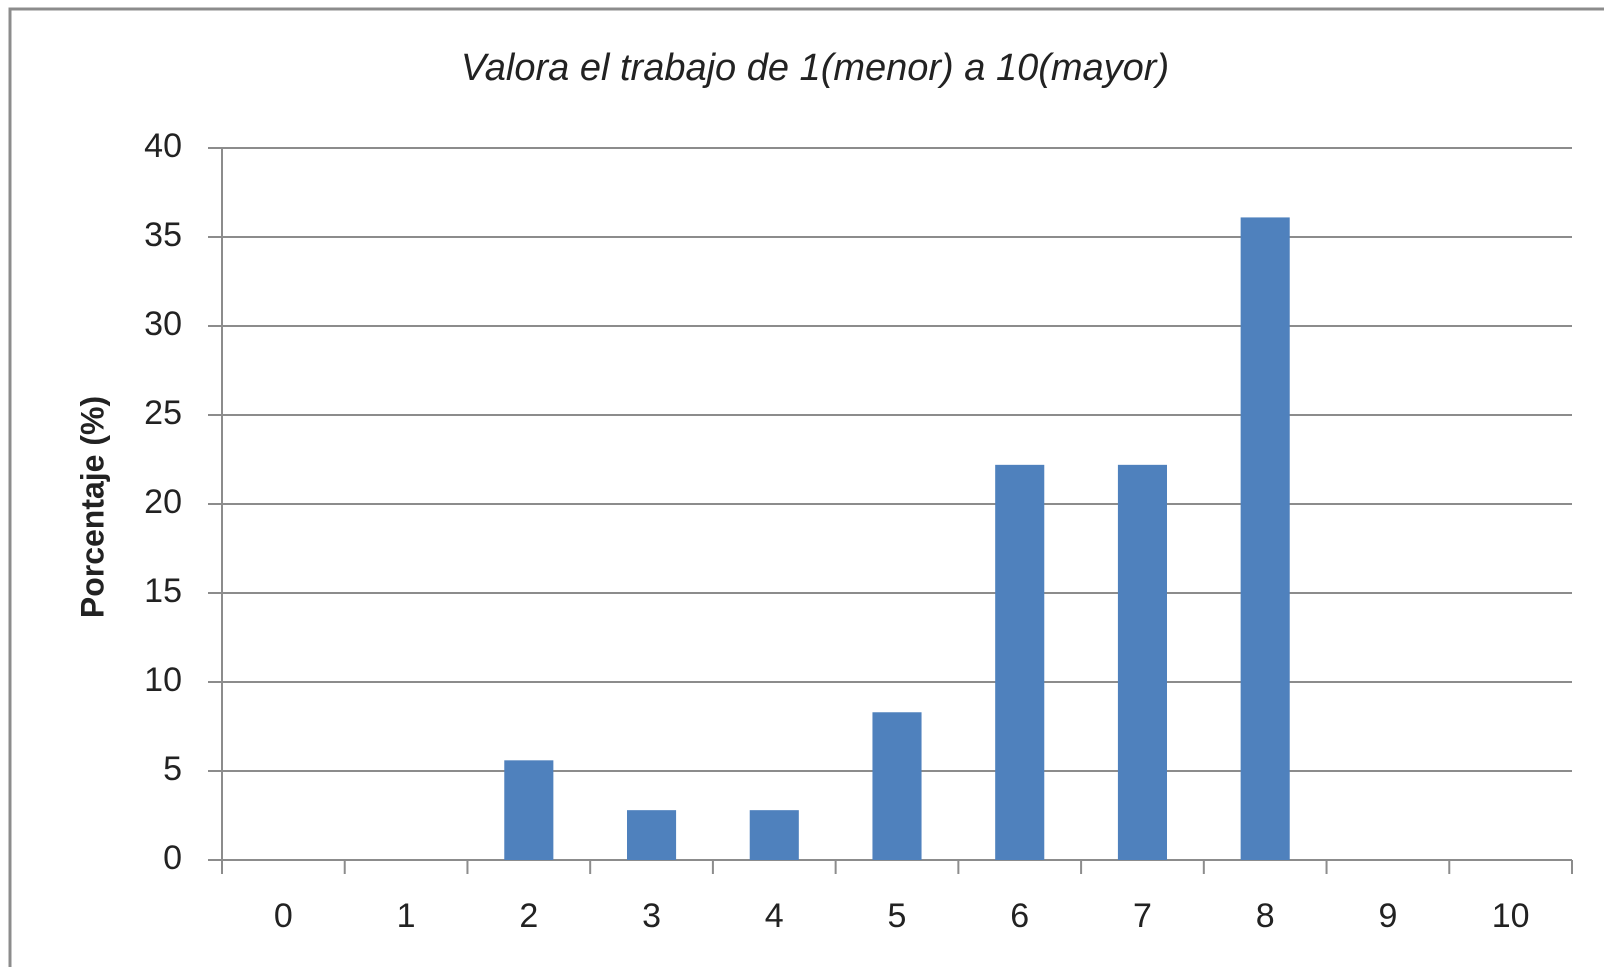 This screenshot has width=1604, height=972. I want to click on x-tick-label: 2, so click(528, 916).